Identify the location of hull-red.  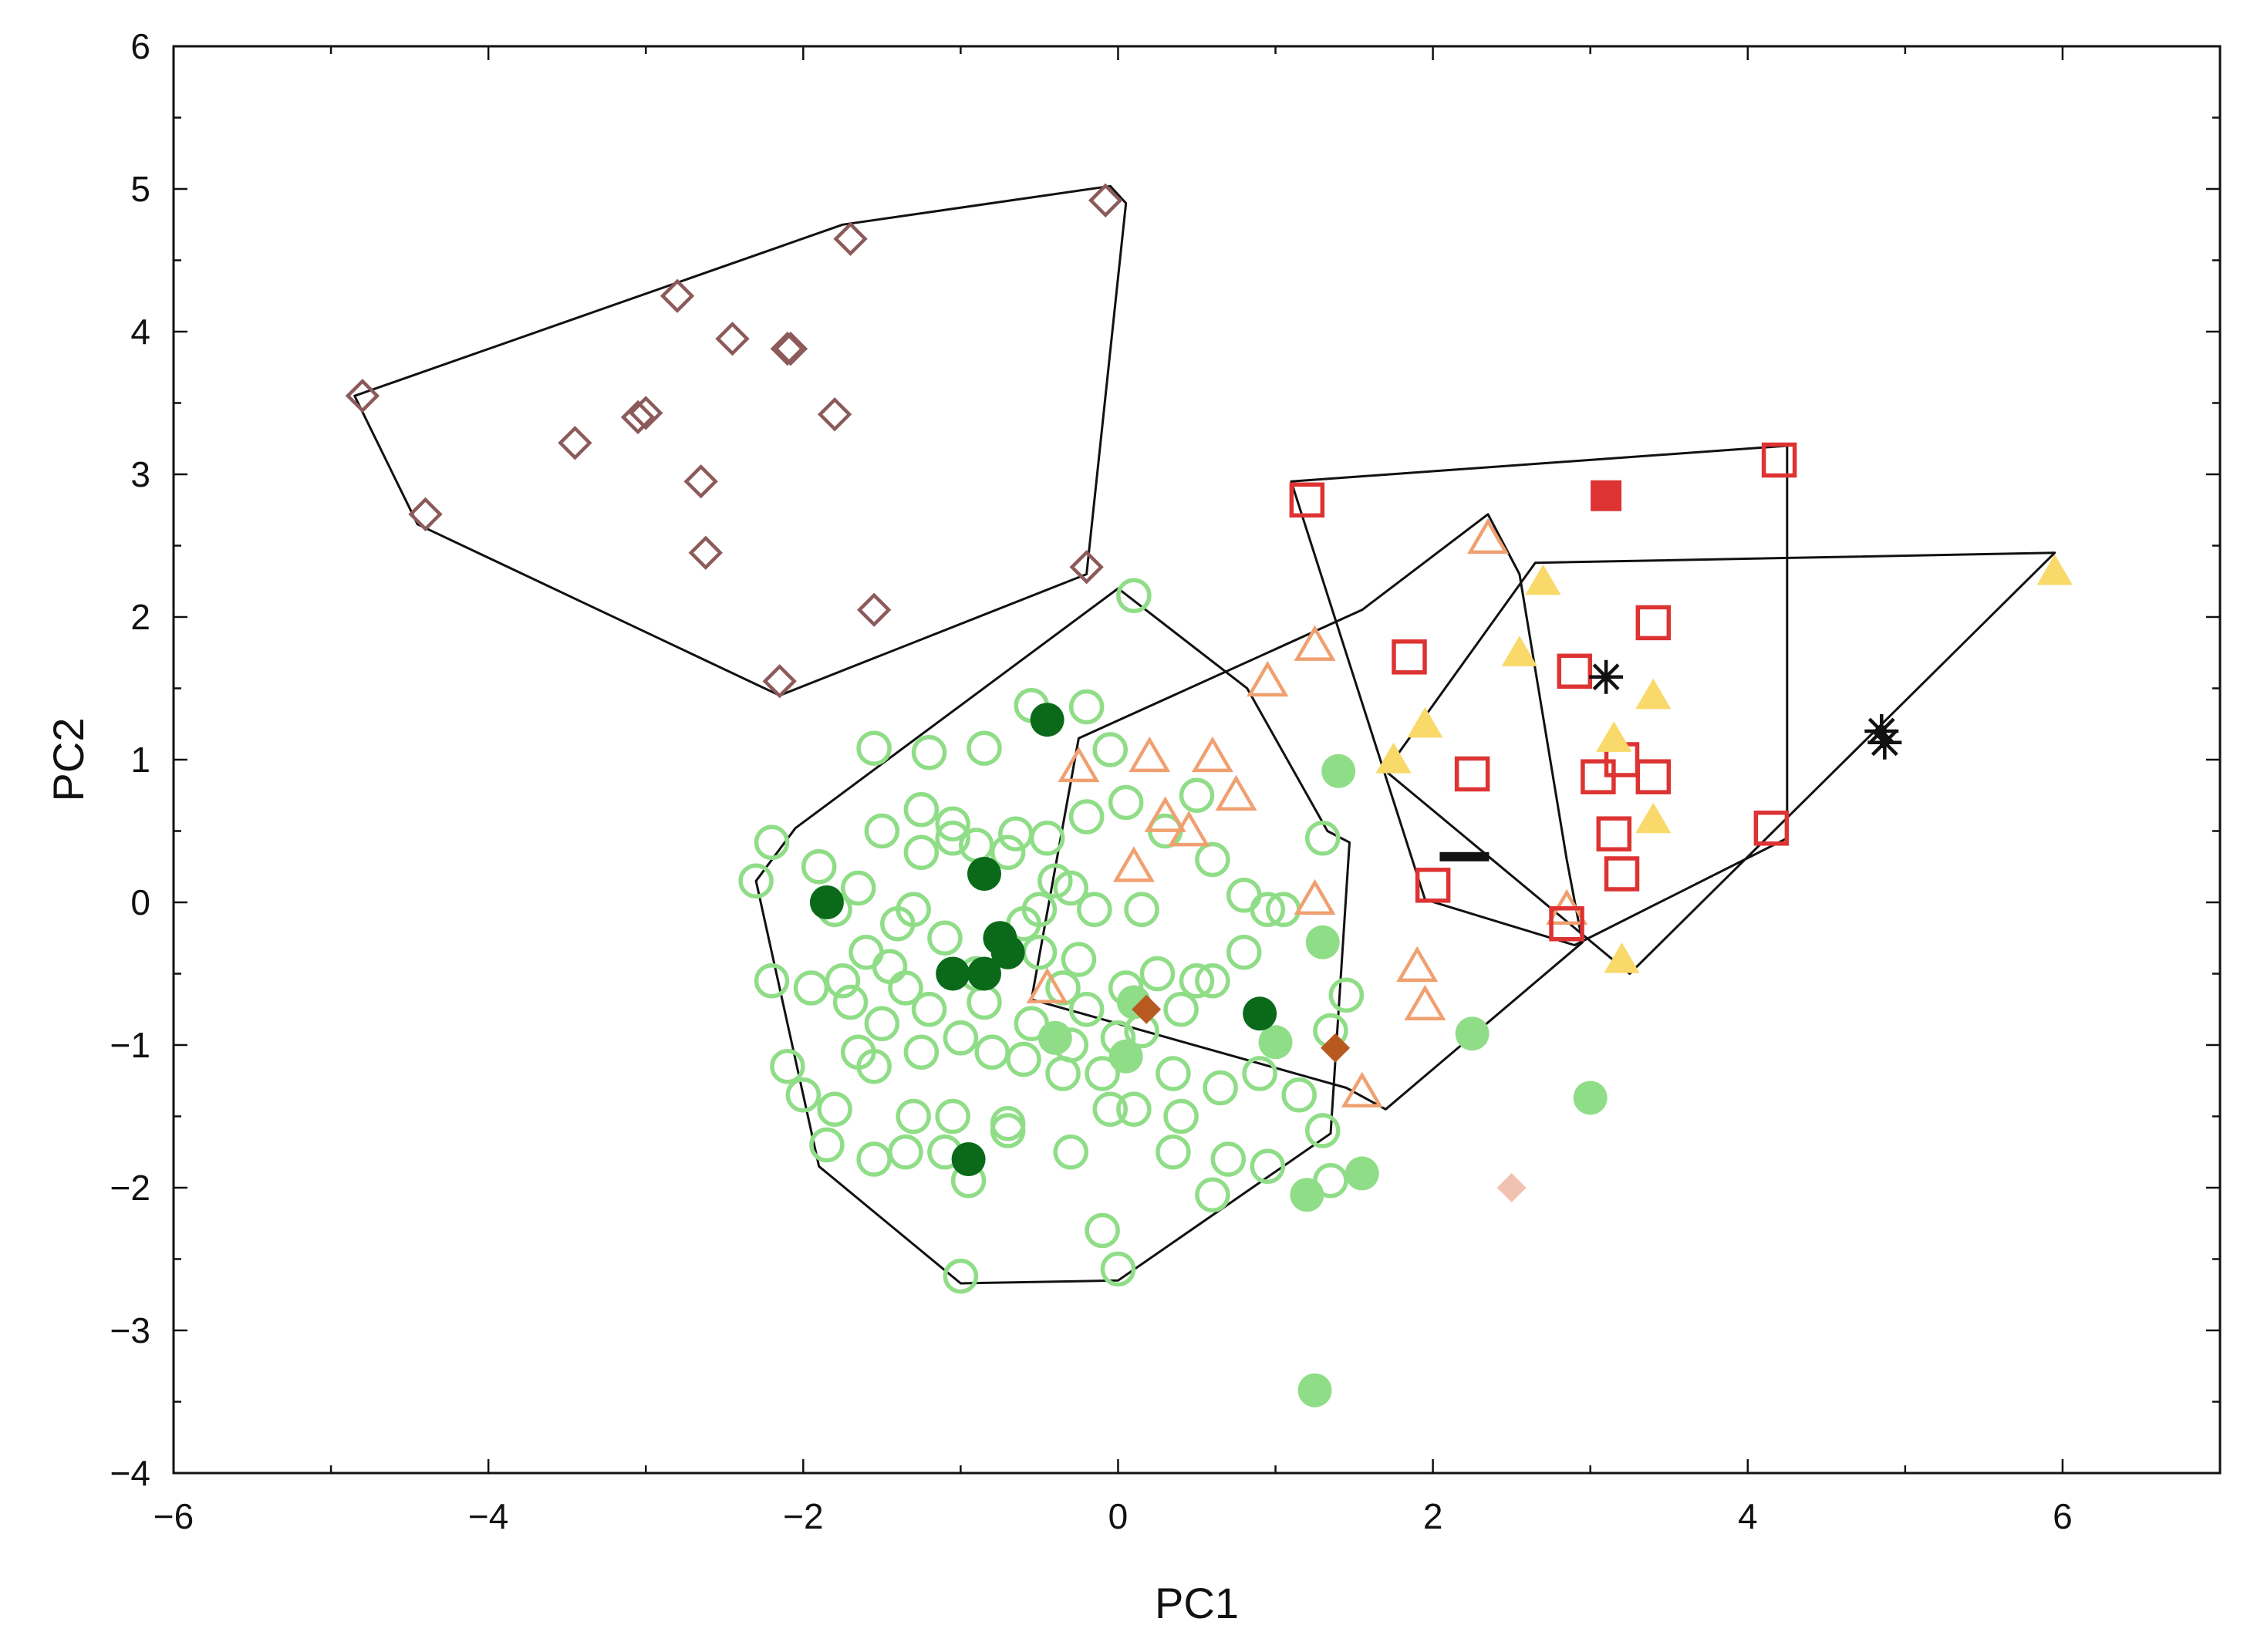
(1539, 695).